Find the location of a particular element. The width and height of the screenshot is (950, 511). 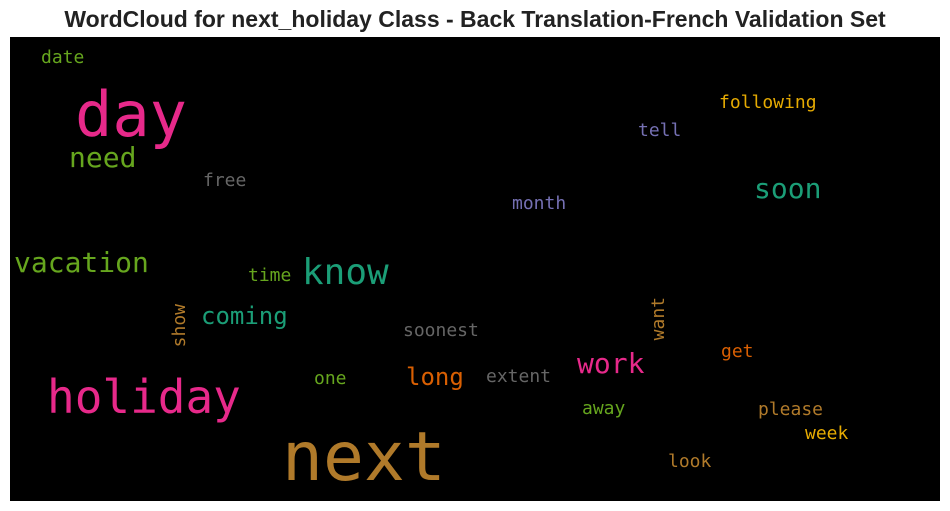

word-soon: soon is located at coordinates (788, 188).